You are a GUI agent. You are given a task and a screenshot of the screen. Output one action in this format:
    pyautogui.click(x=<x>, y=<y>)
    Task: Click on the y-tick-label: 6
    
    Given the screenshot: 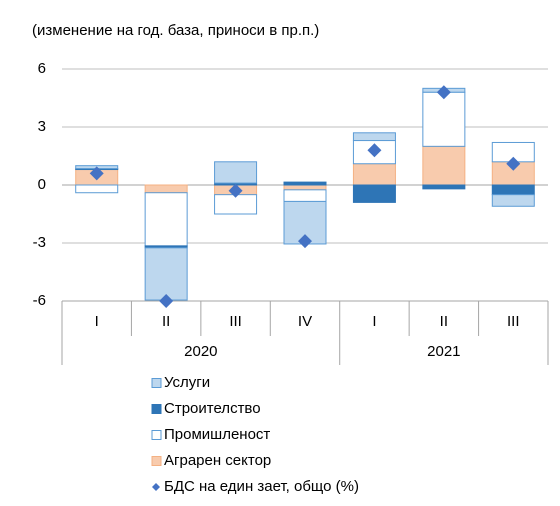 What is the action you would take?
    pyautogui.click(x=42, y=68)
    